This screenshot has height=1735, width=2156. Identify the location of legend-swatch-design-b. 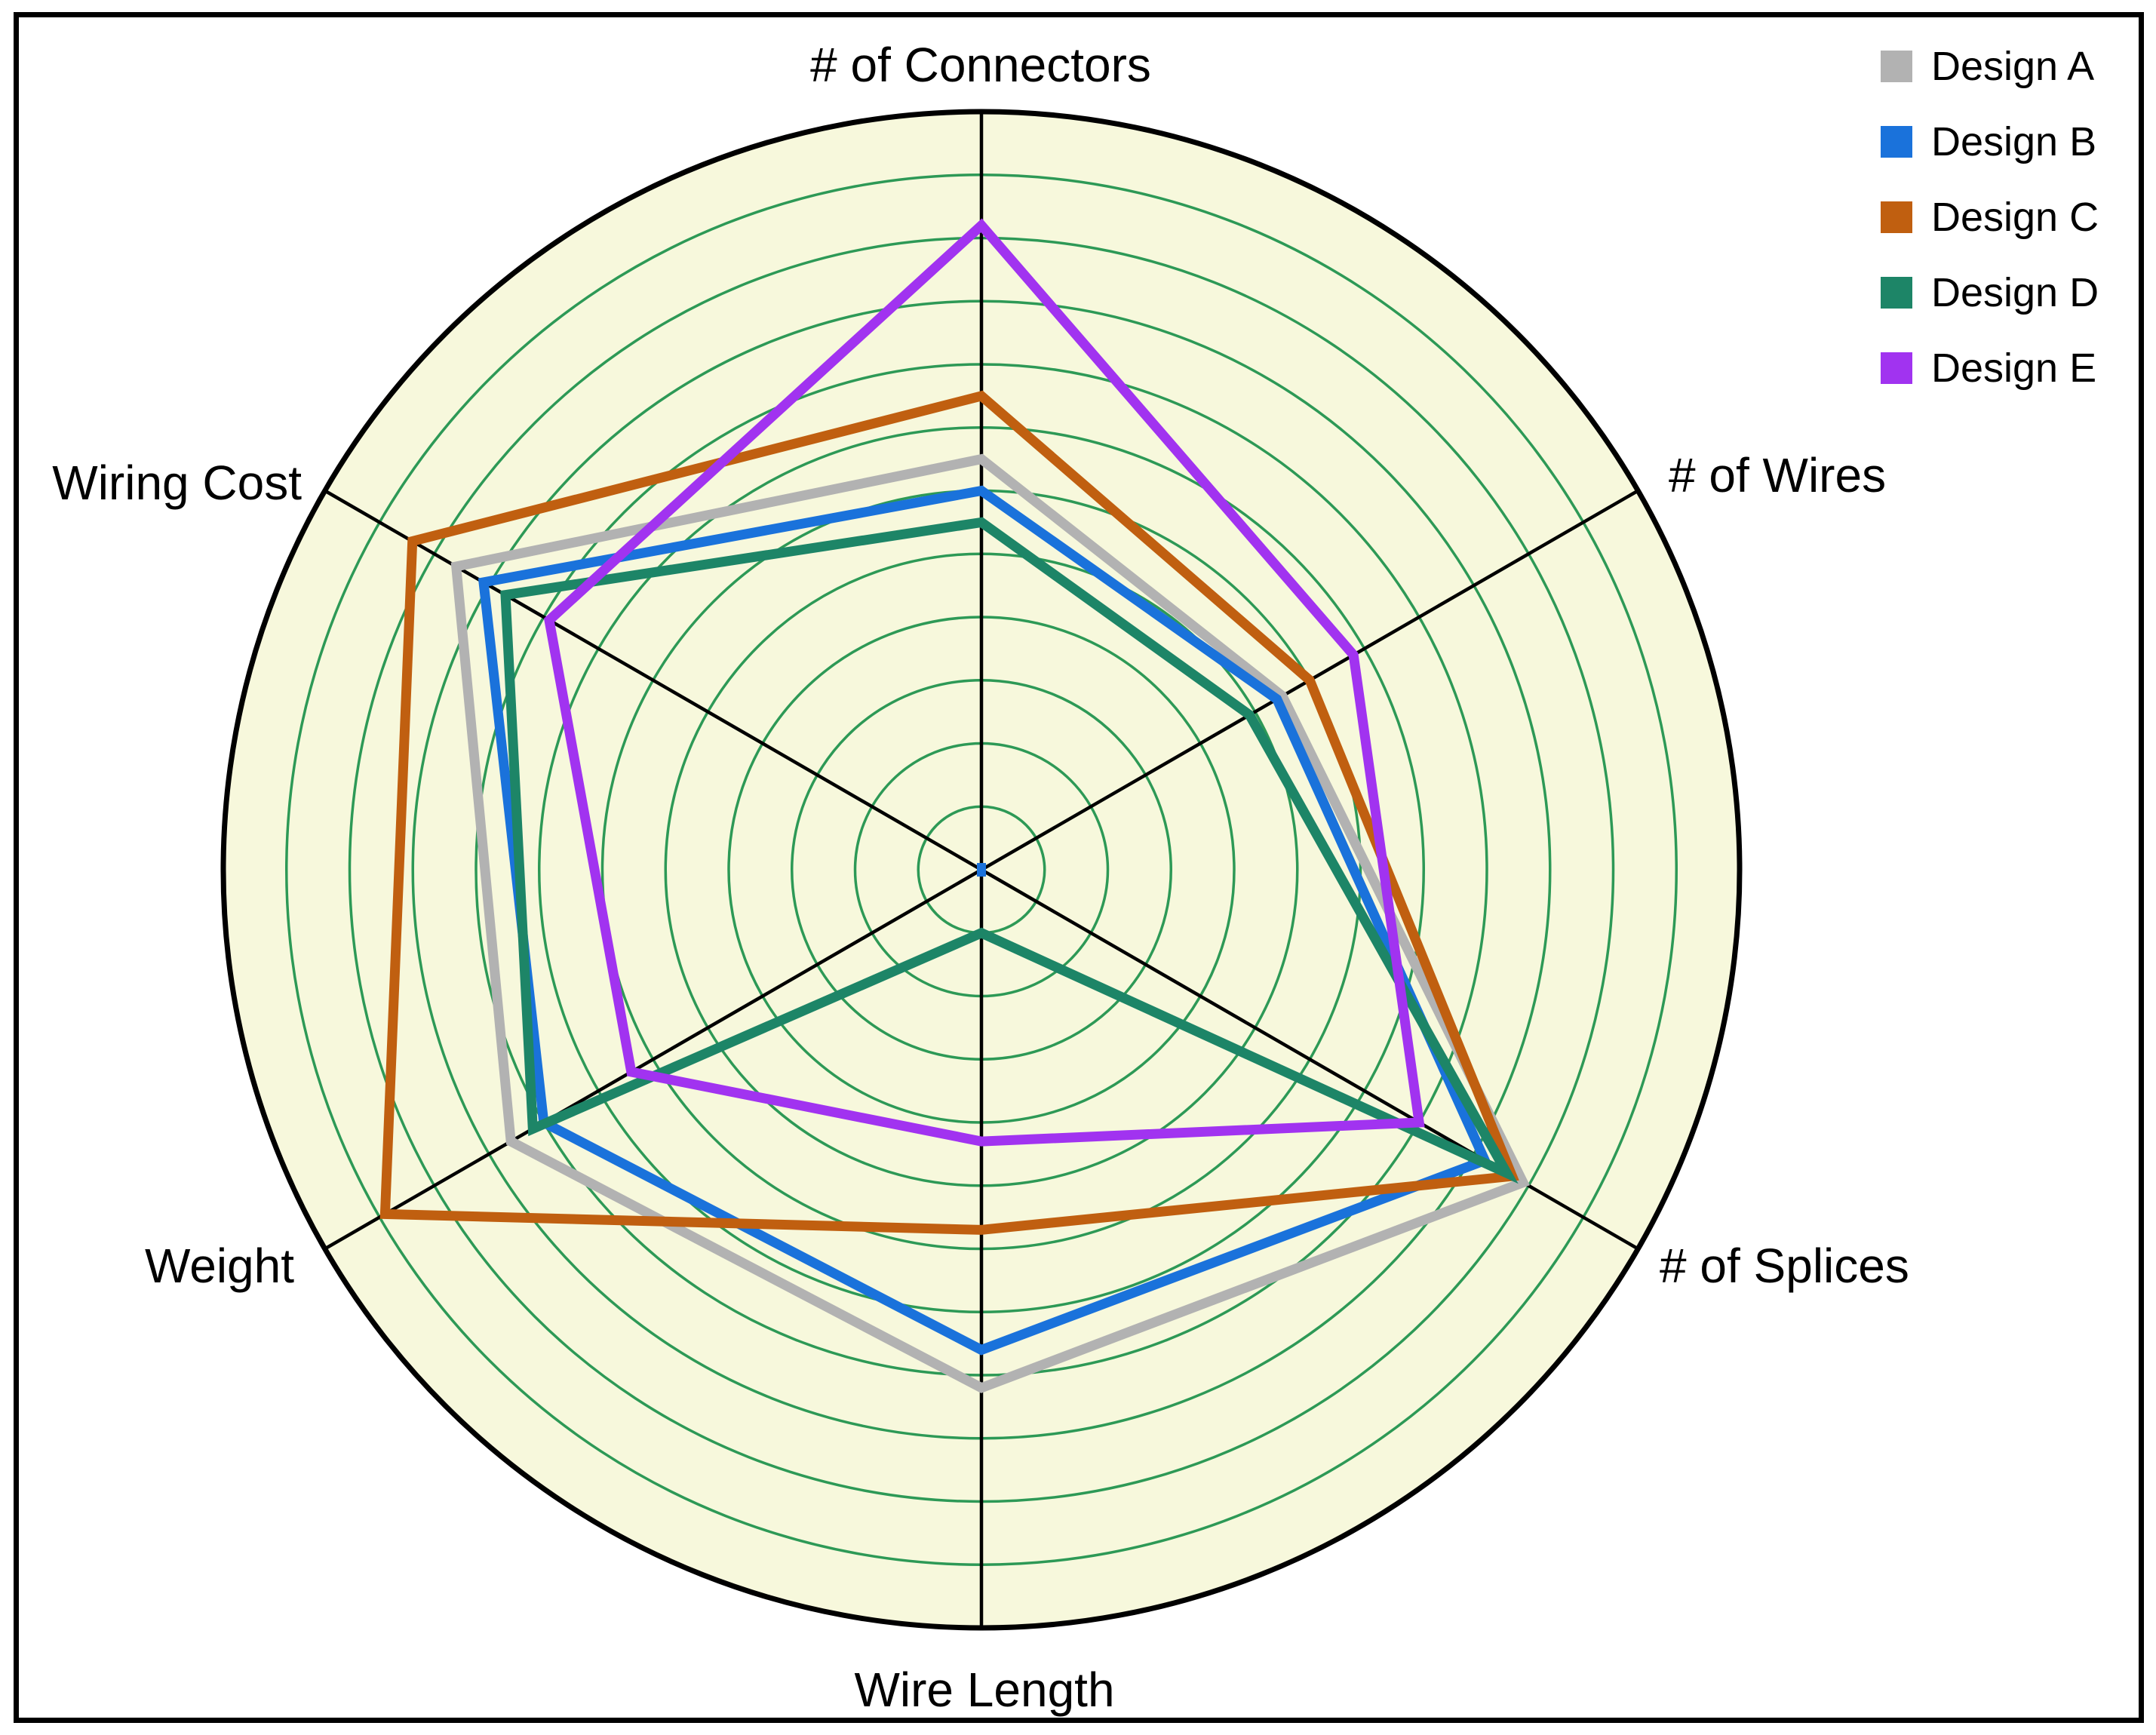
(1897, 142).